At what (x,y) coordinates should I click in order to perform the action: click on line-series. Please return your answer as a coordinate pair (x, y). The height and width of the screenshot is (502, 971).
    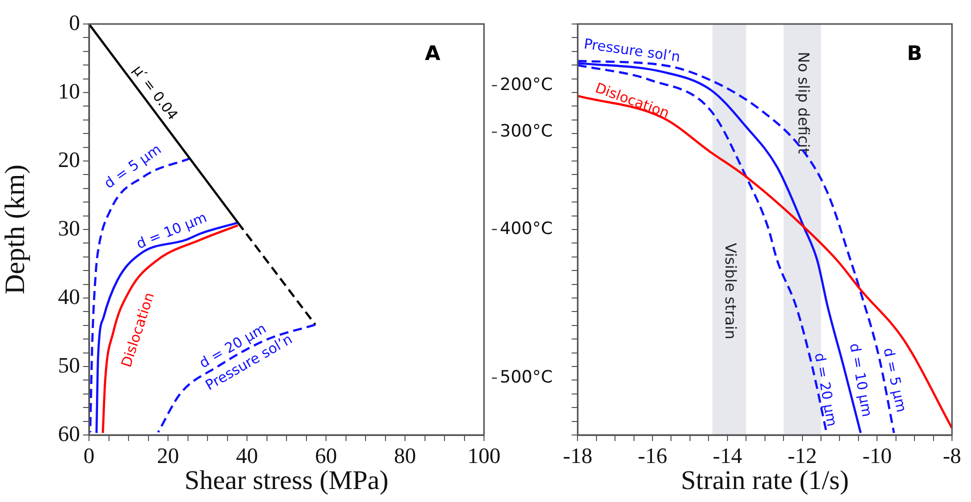
    Looking at the image, I should click on (236, 379).